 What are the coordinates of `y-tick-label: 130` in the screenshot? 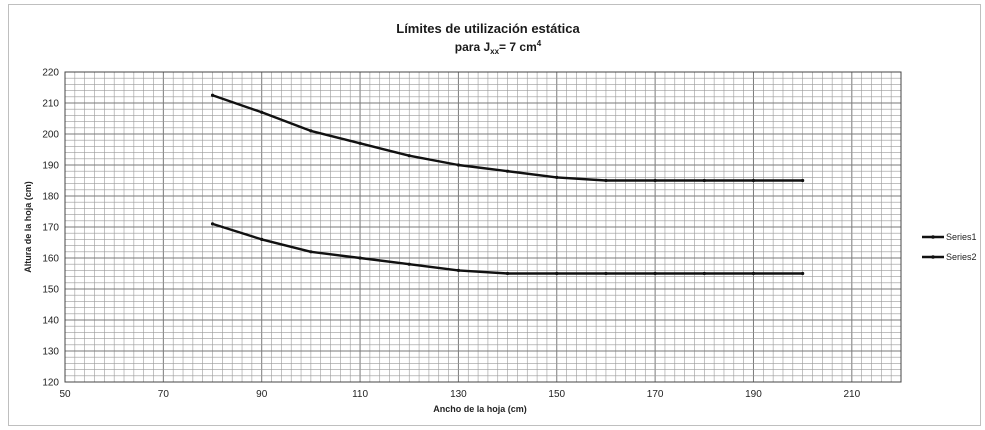 It's located at (50, 352).